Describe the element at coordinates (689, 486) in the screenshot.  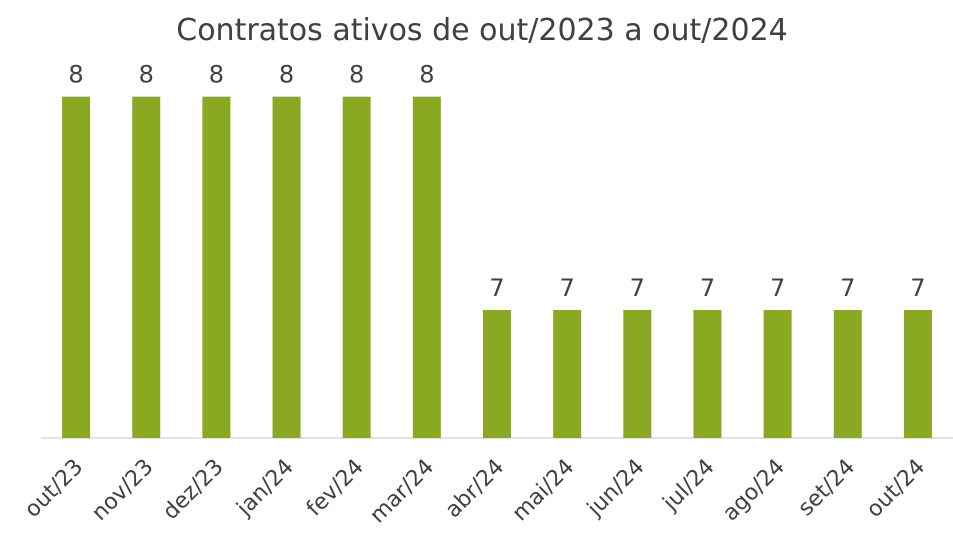
I see `x-tick-label: jul/24` at that location.